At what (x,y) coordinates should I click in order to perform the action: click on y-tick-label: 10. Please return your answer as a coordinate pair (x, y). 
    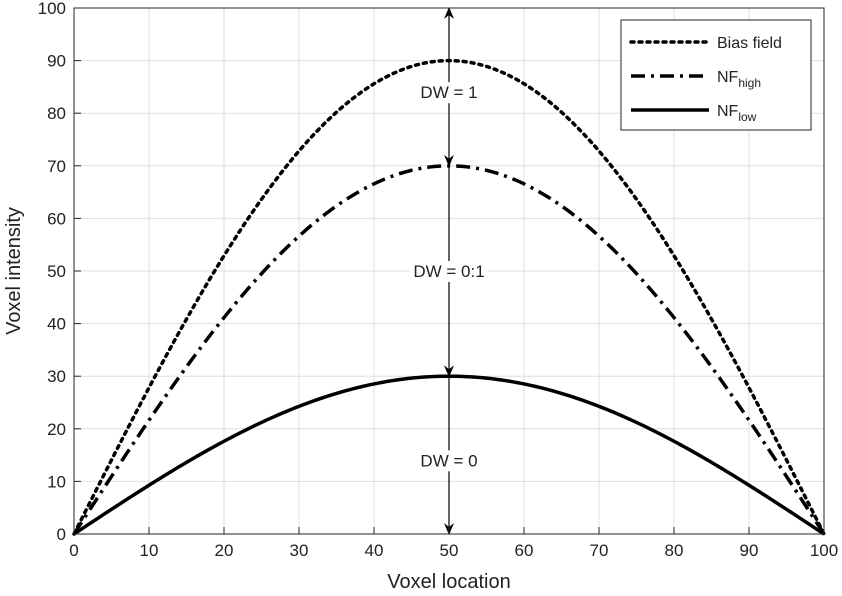
    Looking at the image, I should click on (56, 481).